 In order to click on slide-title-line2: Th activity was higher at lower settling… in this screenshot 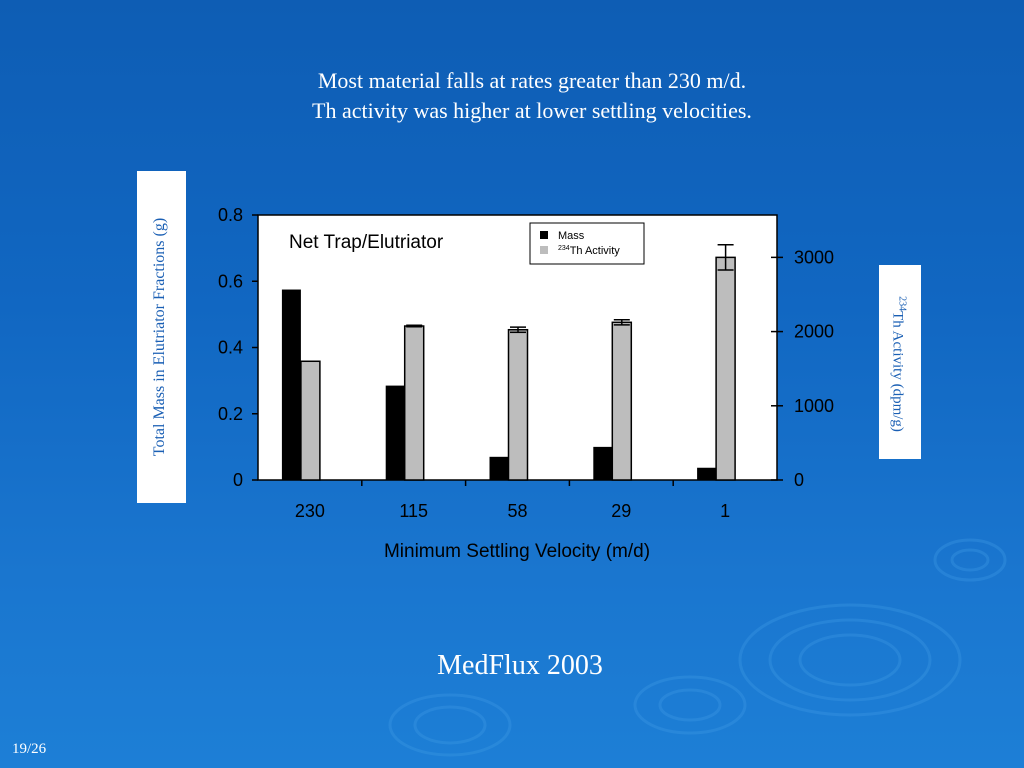, I will do `click(532, 110)`.